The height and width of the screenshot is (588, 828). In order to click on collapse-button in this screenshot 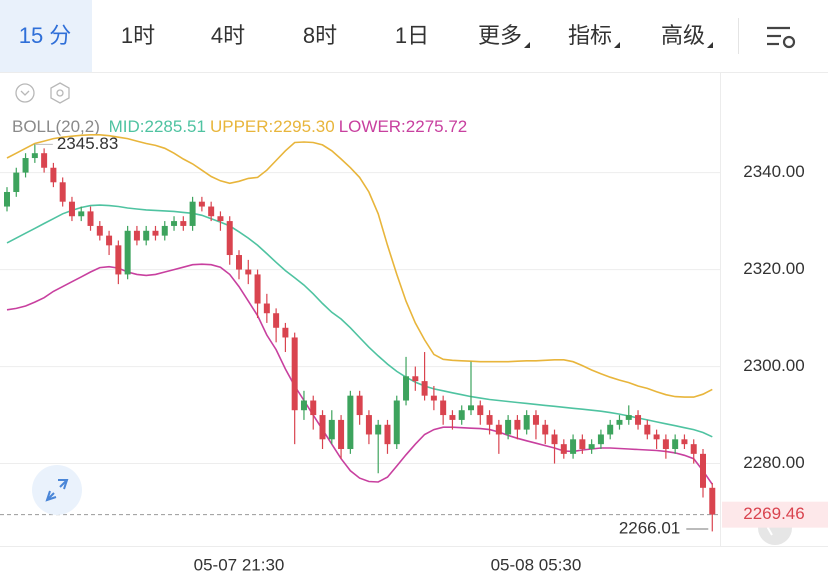, I will do `click(25, 93)`.